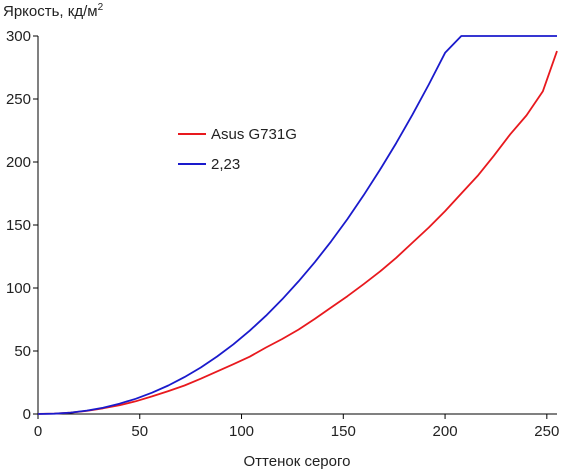 This screenshot has height=469, width=561. I want to click on legend-label: Asus G731G, so click(254, 134).